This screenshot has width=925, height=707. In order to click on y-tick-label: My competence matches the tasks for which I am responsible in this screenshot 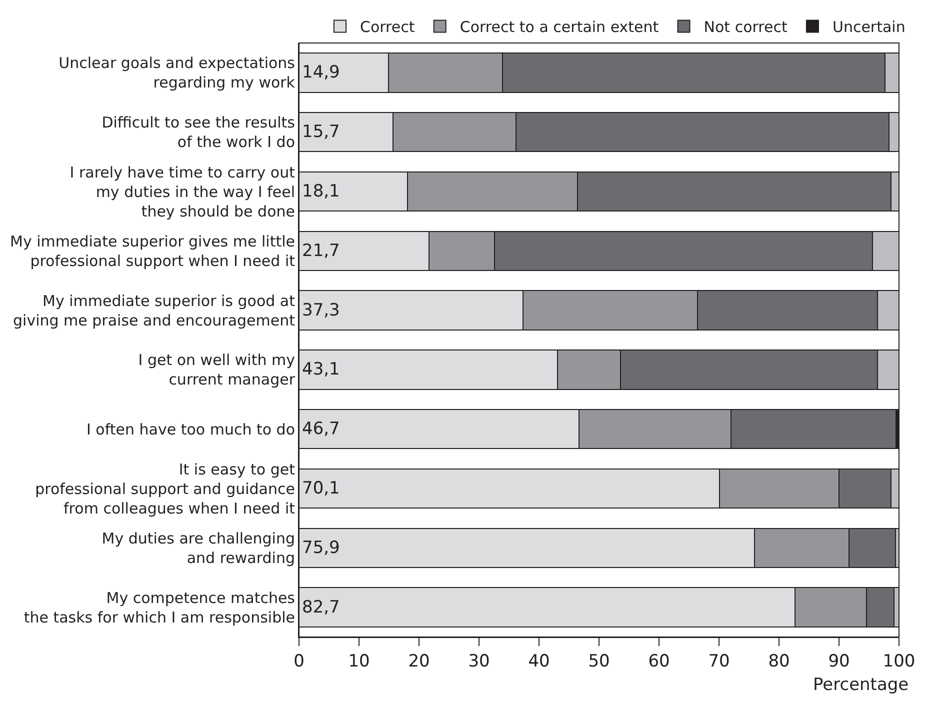, I will do `click(160, 607)`.